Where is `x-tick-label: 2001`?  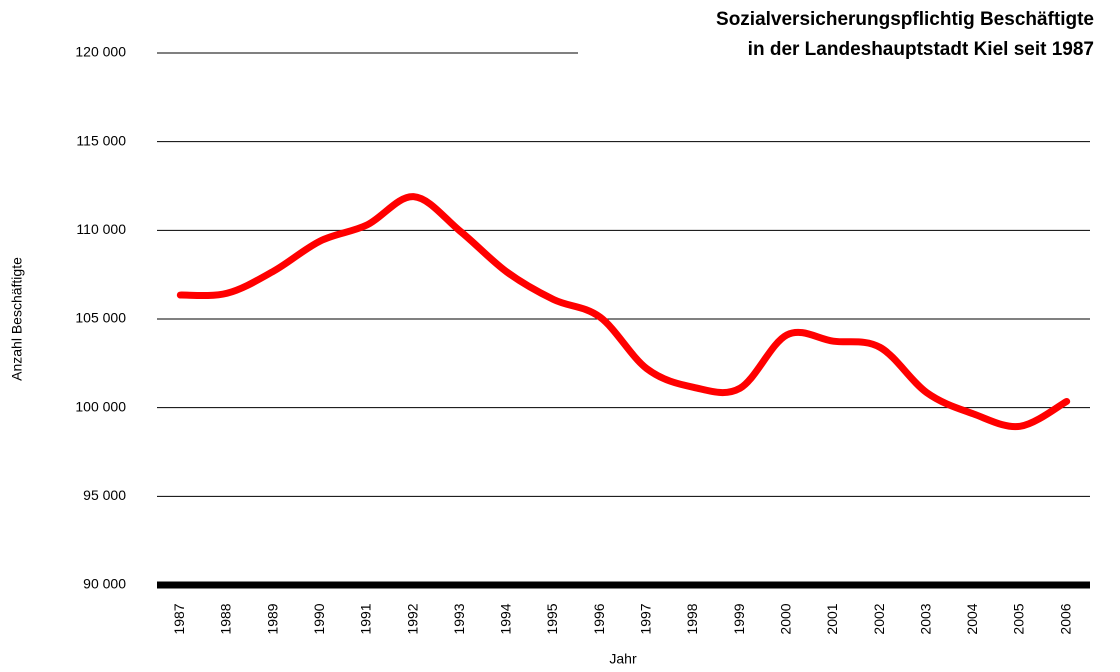
x-tick-label: 2001 is located at coordinates (832, 618).